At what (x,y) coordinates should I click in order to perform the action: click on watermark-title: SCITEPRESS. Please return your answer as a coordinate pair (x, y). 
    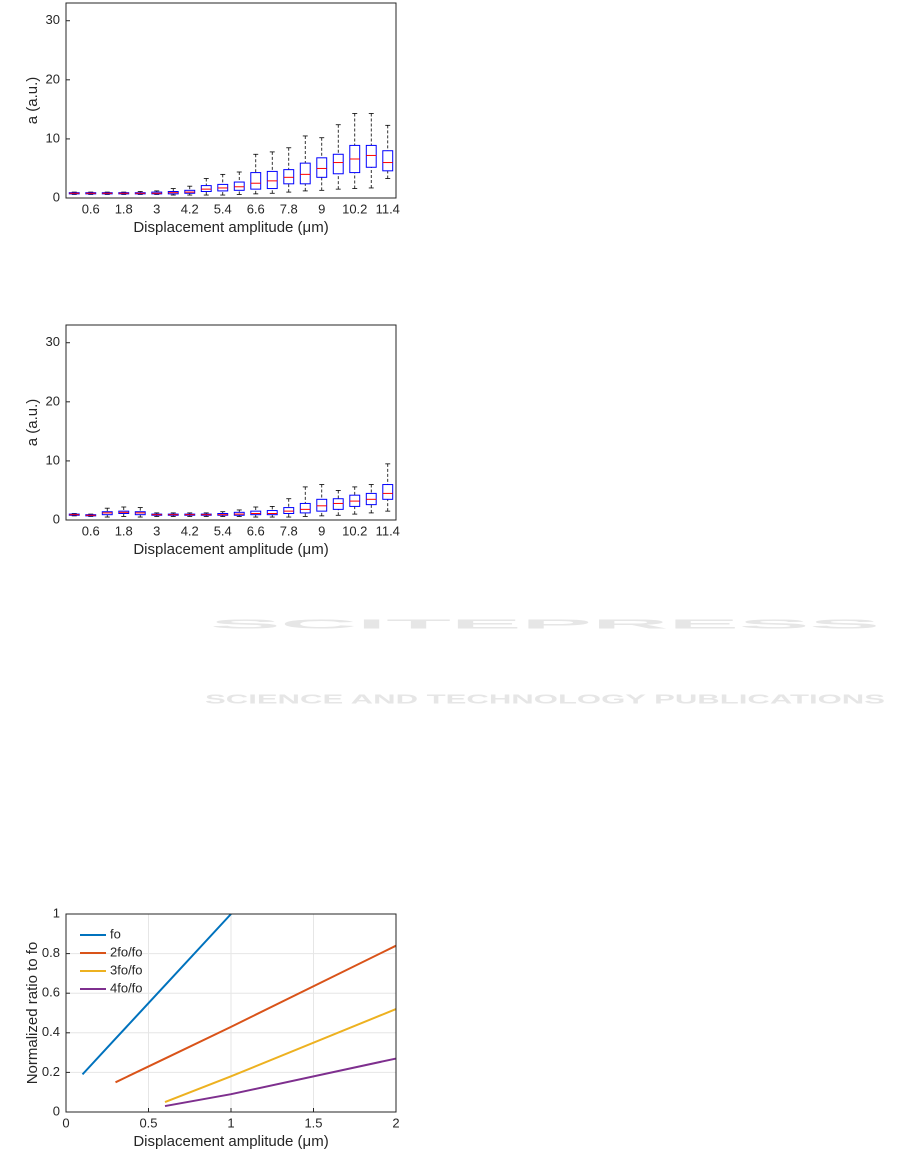
    Looking at the image, I should click on (546, 623).